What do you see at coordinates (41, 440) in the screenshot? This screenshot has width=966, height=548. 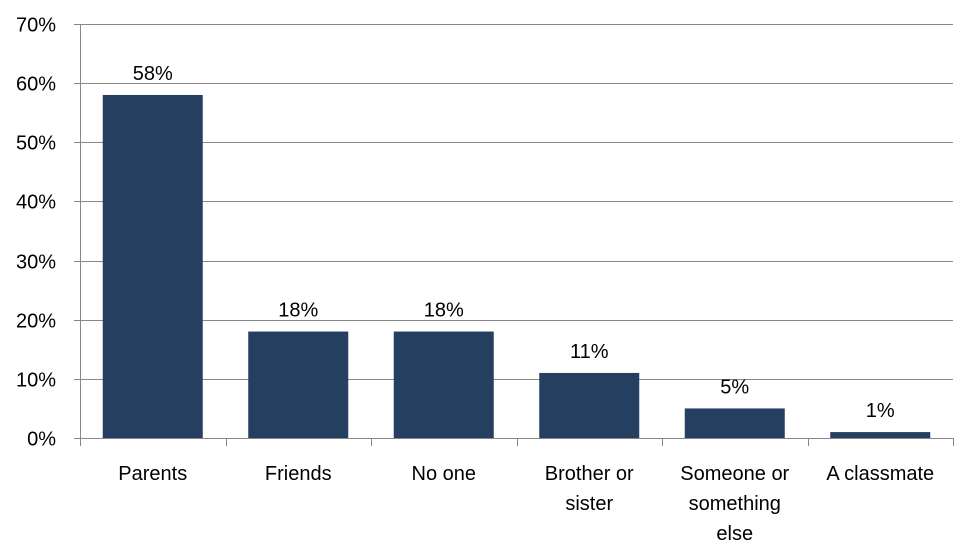 I see `y-tick-label: 0%` at bounding box center [41, 440].